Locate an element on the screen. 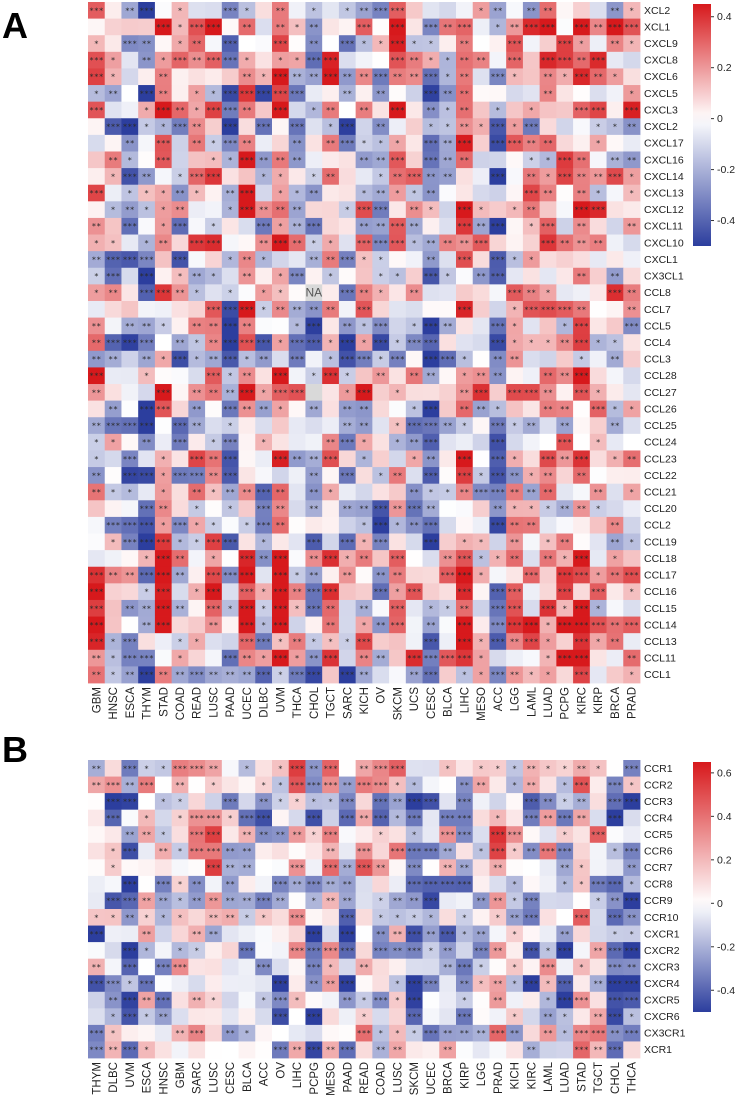 The height and width of the screenshot is (1106, 741). row-label: XCL1 is located at coordinates (657, 27).